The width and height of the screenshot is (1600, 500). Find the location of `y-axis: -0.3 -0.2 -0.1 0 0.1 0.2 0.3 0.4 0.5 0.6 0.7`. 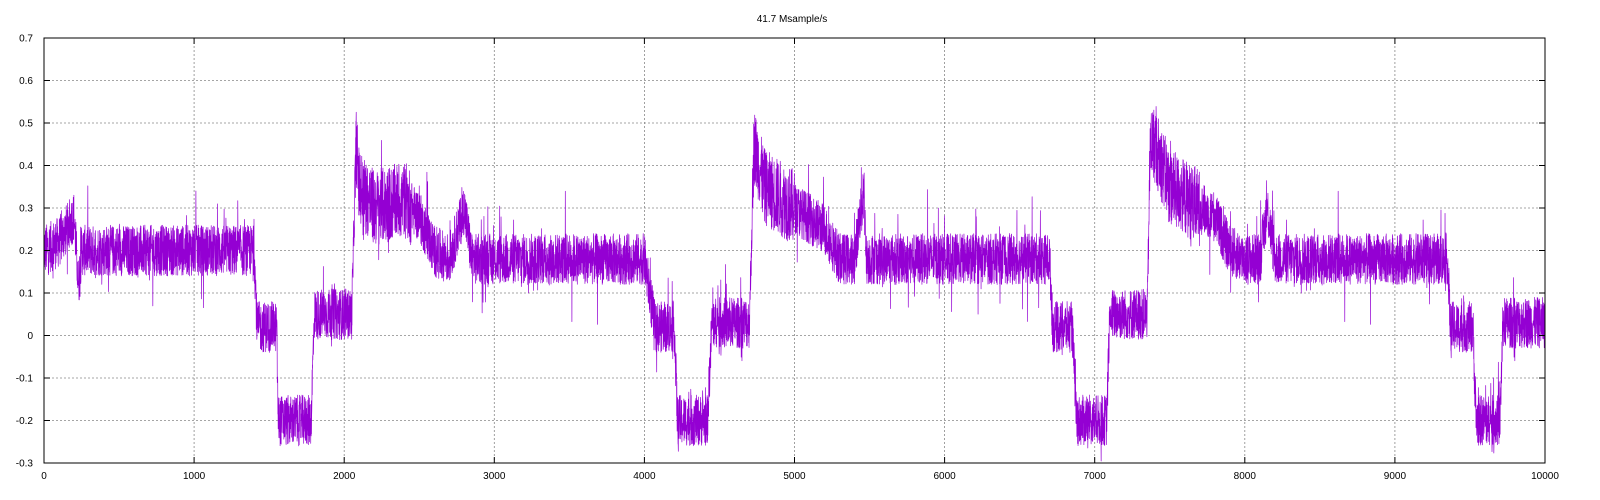

y-axis: -0.3 -0.2 -0.1 0 0.1 0.2 0.3 0.4 0.5 0.6 0.7 is located at coordinates (25, 252).